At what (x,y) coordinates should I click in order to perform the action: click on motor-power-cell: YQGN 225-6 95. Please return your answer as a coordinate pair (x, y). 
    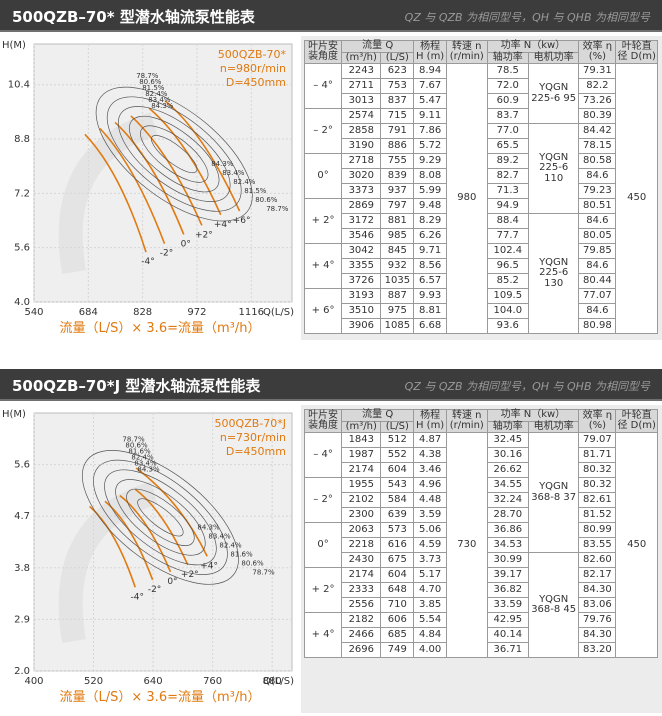
    Looking at the image, I should click on (554, 93).